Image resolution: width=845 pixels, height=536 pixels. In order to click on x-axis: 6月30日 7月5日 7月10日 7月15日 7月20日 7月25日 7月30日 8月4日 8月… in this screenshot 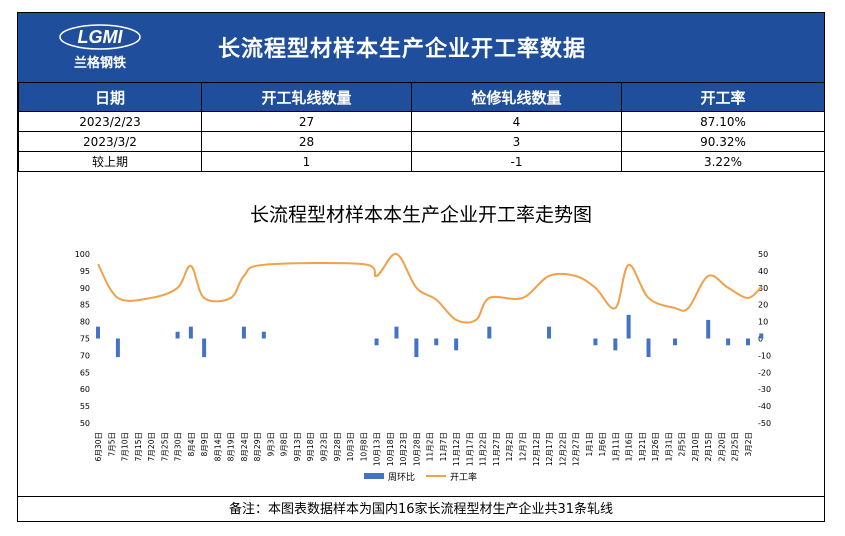, I will do `click(423, 449)`.